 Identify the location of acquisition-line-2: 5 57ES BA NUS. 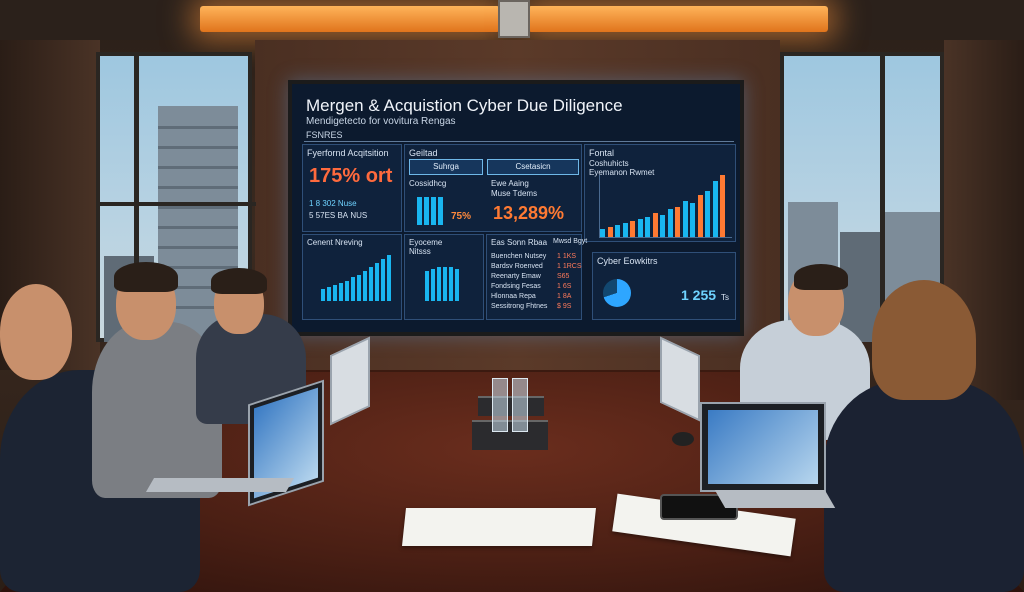
(338, 215).